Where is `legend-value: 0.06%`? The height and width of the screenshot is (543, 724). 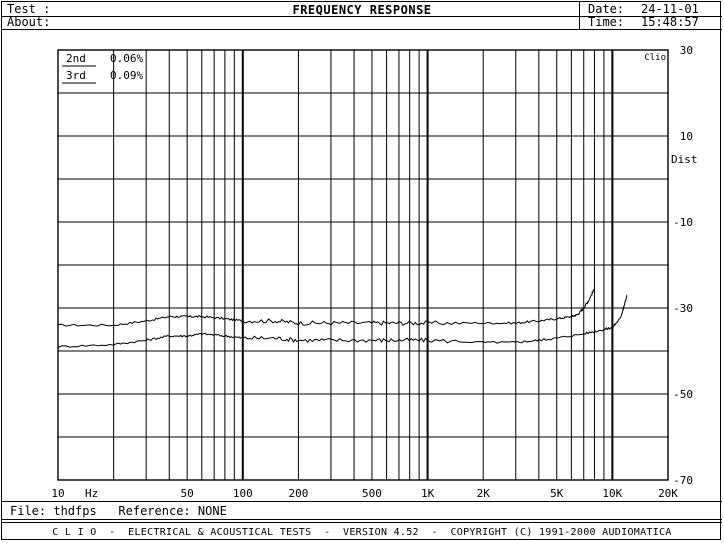 legend-value: 0.06% is located at coordinates (126, 58).